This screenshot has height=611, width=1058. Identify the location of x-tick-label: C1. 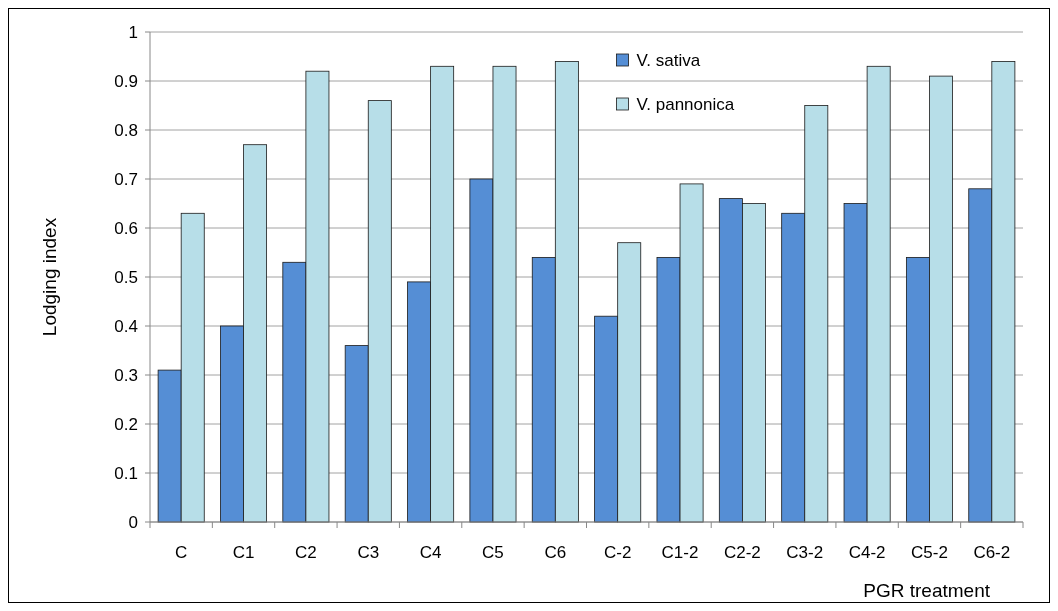
(243, 552).